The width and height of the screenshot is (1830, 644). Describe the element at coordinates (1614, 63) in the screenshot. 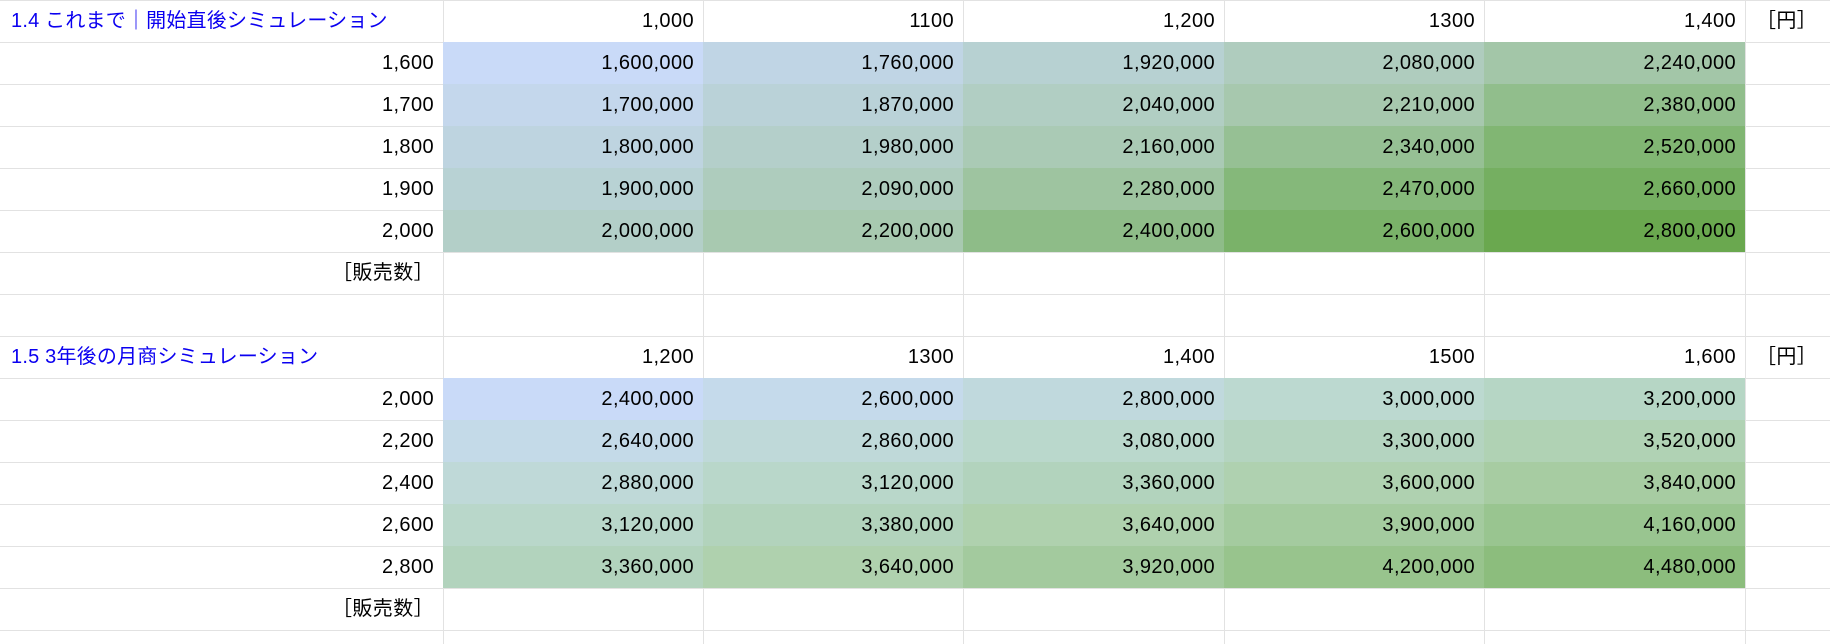

I see `revenue-cell: 2,240,000` at that location.